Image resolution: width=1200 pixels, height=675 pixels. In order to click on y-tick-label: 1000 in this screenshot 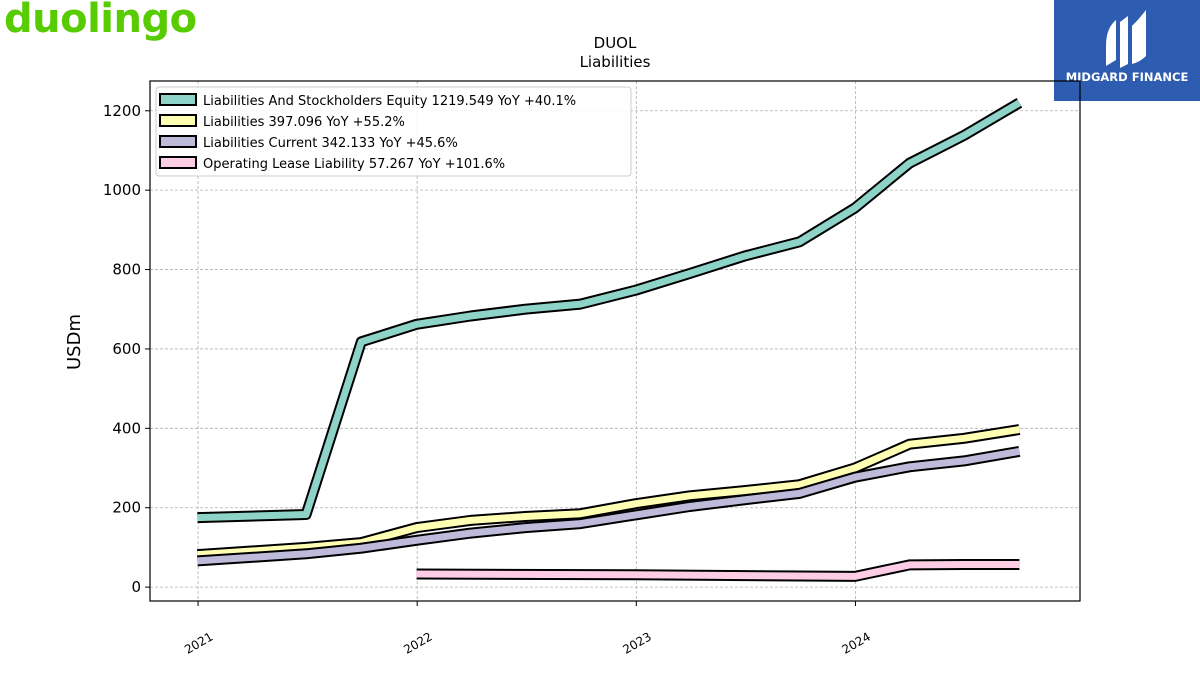, I will do `click(122, 190)`.